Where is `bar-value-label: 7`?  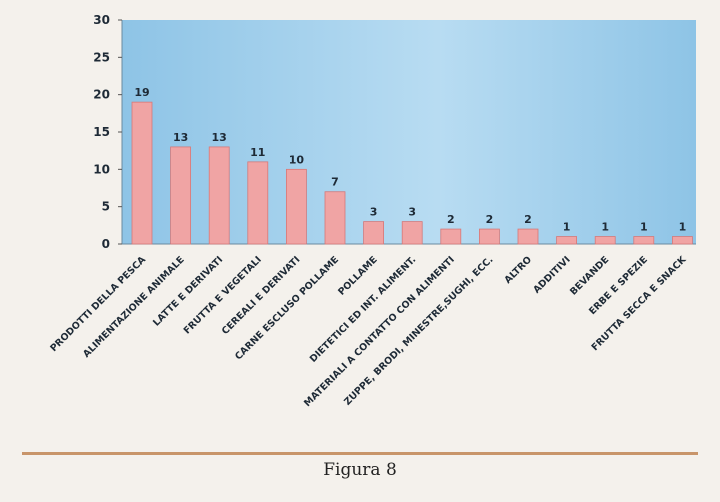
bar-value-label: 7 is located at coordinates (335, 182).